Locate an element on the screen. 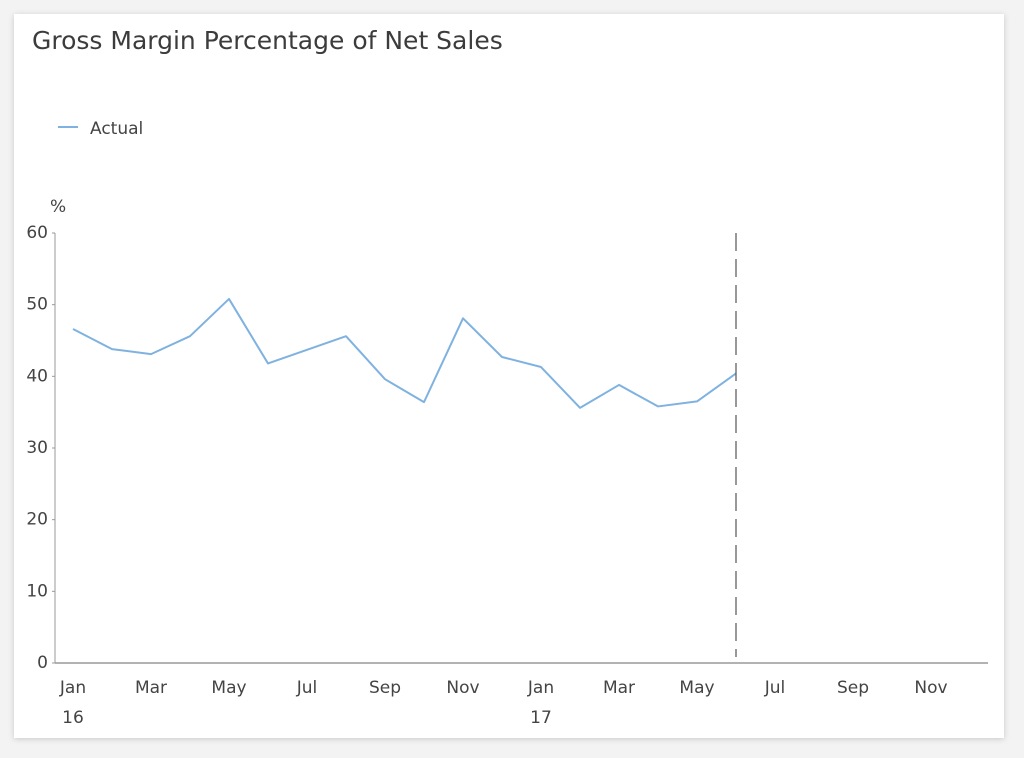  y-tick-label: 30 is located at coordinates (37, 448).